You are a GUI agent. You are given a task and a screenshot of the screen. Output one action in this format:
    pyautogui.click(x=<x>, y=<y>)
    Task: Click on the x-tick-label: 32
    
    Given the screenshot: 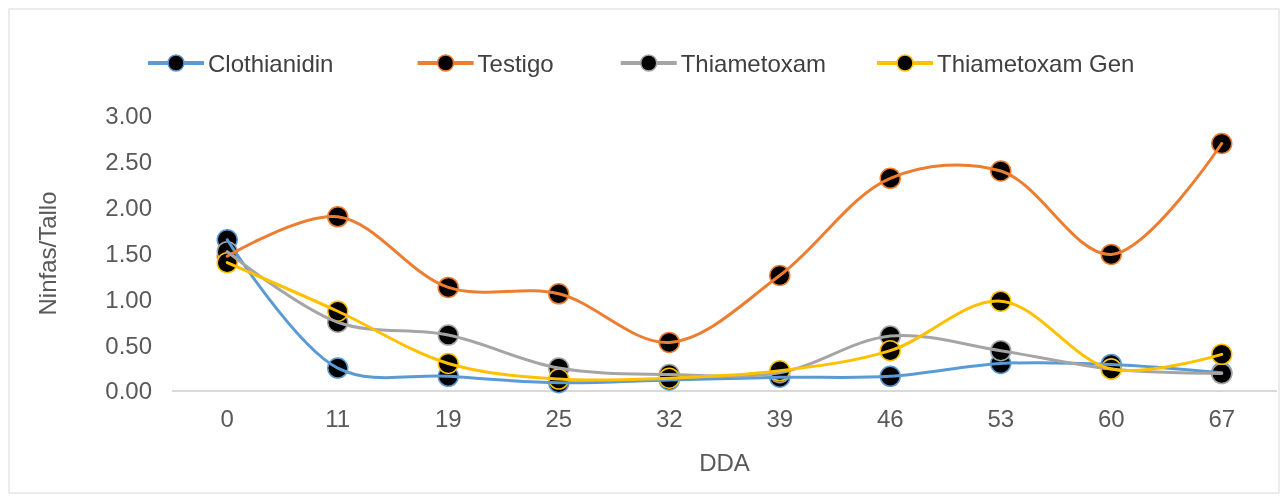 What is the action you would take?
    pyautogui.click(x=669, y=418)
    